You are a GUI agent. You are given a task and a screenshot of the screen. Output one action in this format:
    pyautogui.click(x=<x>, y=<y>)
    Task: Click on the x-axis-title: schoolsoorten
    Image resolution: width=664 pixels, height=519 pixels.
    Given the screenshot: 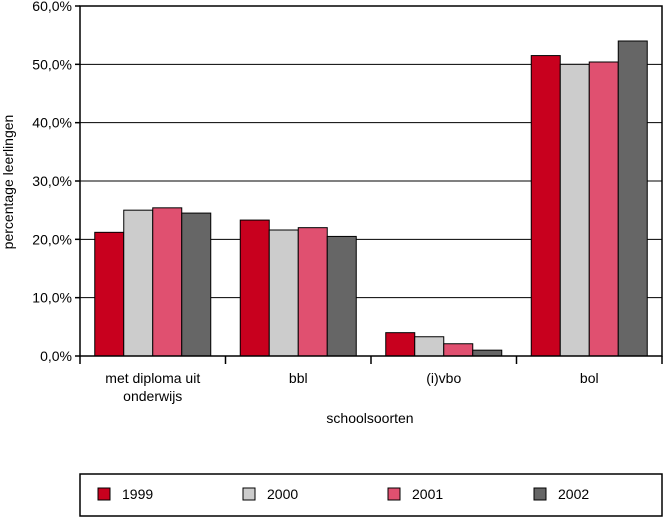 What is the action you would take?
    pyautogui.click(x=369, y=418)
    